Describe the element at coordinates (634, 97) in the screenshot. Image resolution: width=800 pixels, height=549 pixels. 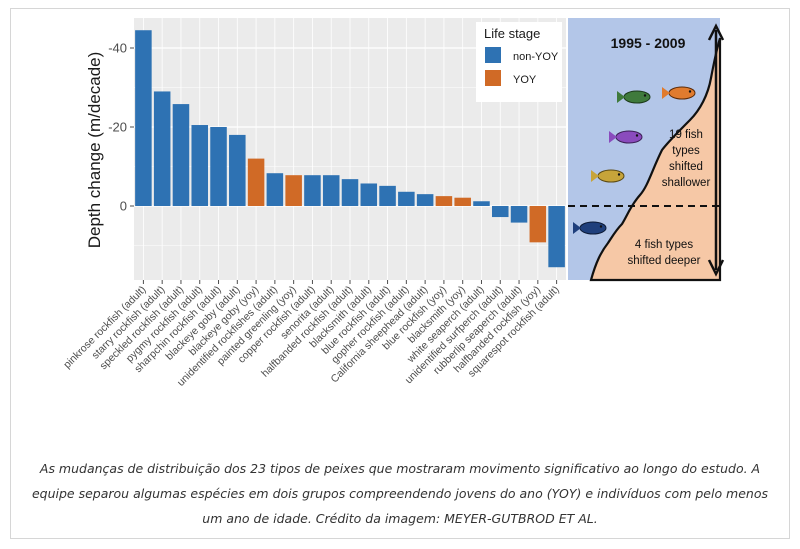
I see `fish-green-icon` at that location.